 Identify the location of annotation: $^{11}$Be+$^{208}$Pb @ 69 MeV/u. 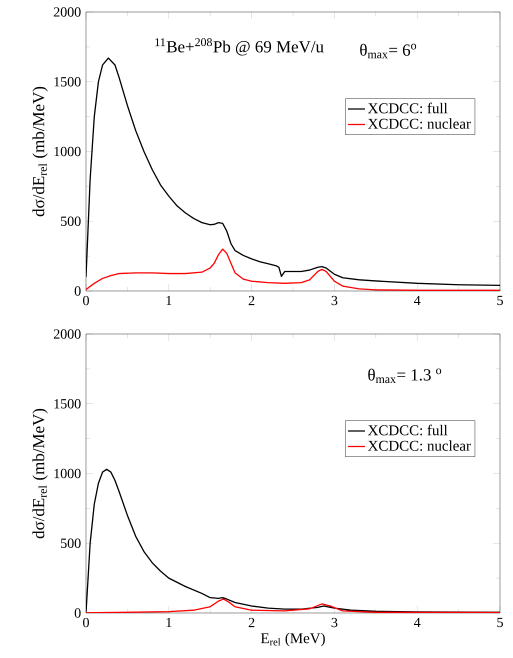
(239, 47).